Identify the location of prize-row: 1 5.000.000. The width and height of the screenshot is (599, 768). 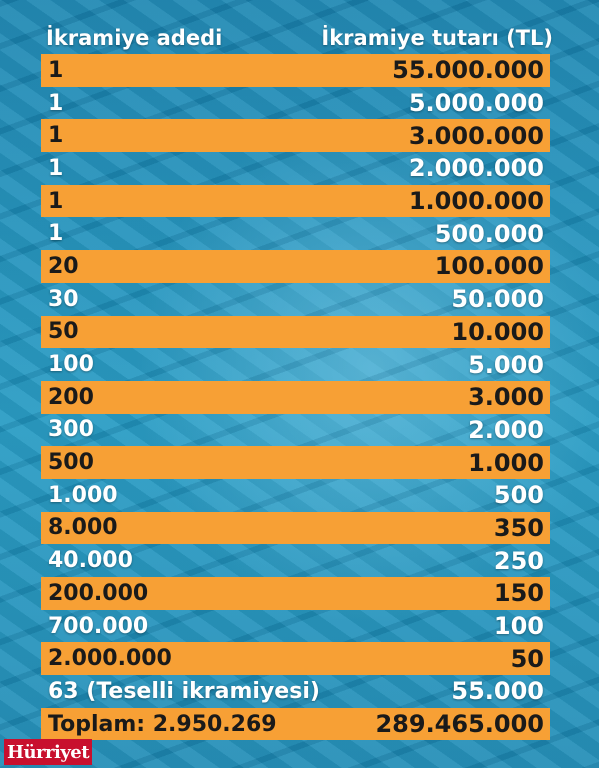
(295, 103).